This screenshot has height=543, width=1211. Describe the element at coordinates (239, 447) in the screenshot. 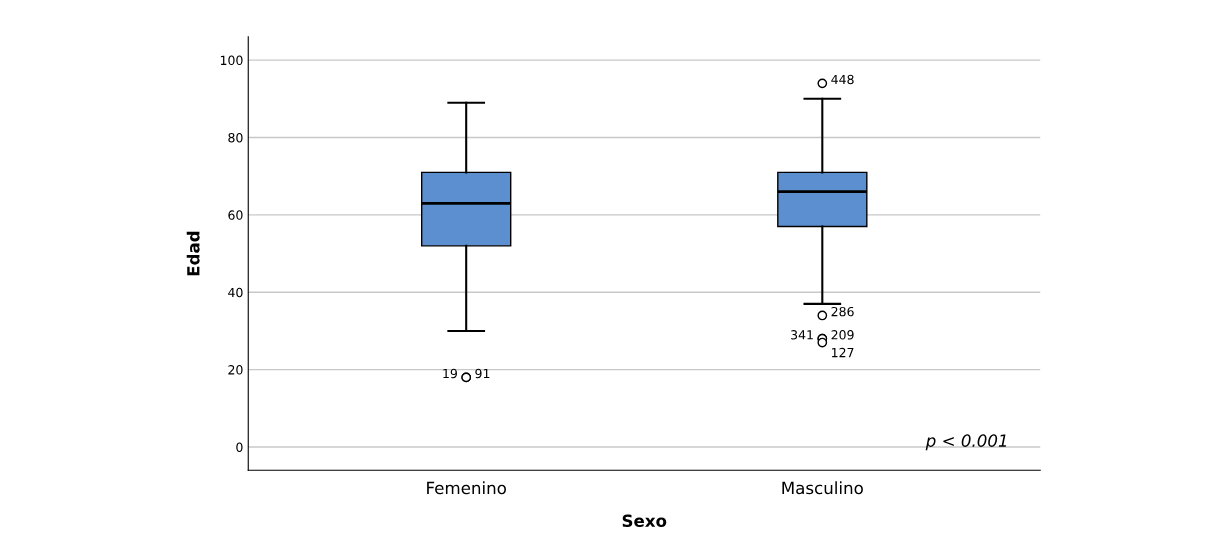

I see `y-tick-label: 0` at that location.